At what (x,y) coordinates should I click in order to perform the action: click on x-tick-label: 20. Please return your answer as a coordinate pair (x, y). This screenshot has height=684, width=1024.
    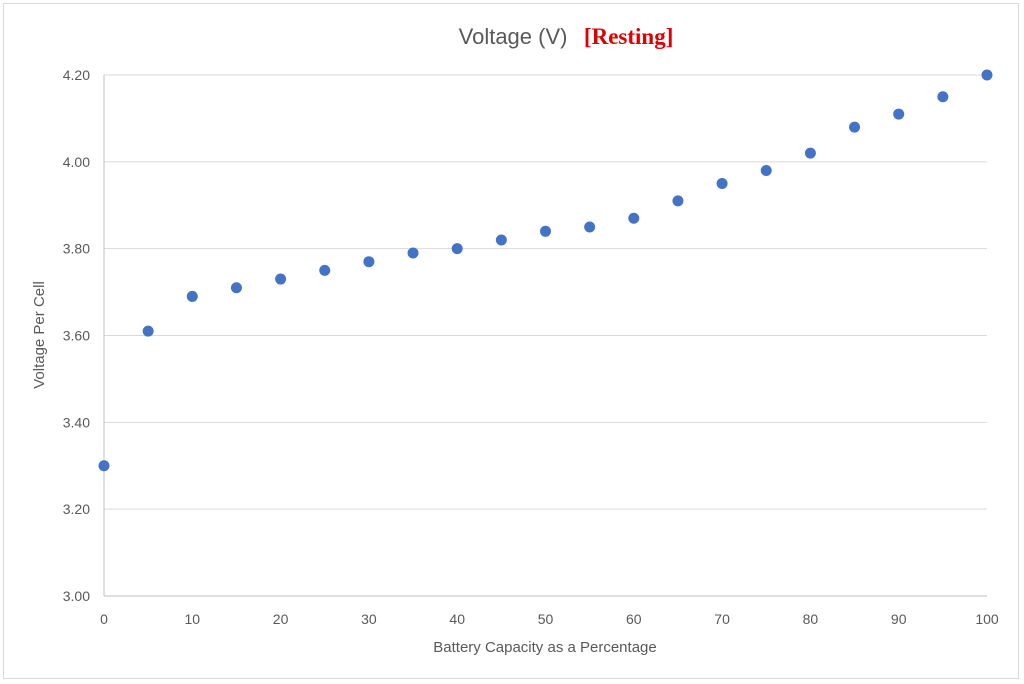
    Looking at the image, I should click on (281, 619).